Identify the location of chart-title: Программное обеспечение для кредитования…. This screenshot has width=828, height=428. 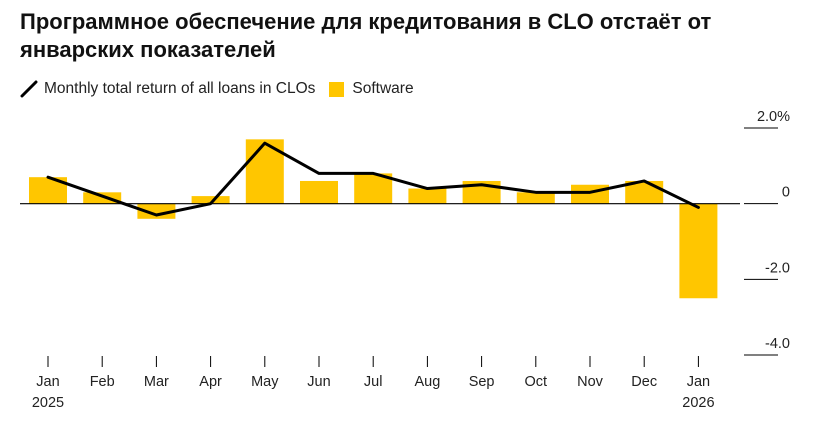
(366, 35).